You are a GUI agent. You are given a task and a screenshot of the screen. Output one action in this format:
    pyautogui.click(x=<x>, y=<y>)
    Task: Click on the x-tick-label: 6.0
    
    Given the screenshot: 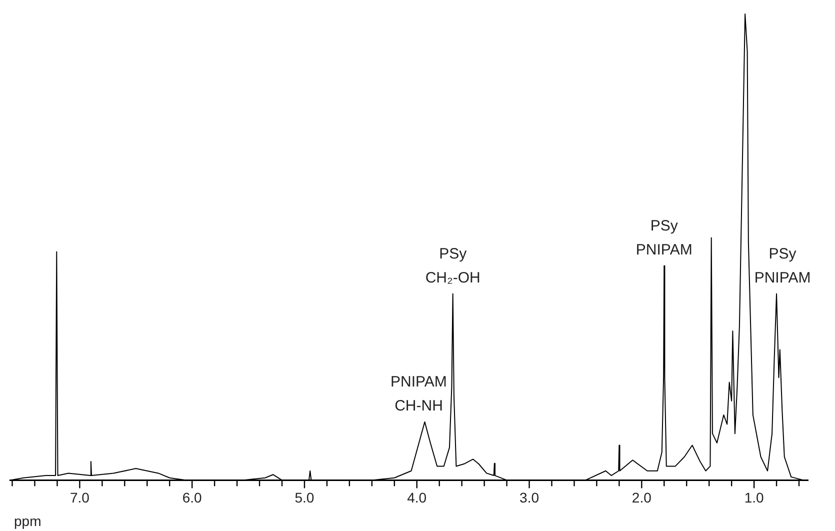 What is the action you would take?
    pyautogui.click(x=192, y=497)
    